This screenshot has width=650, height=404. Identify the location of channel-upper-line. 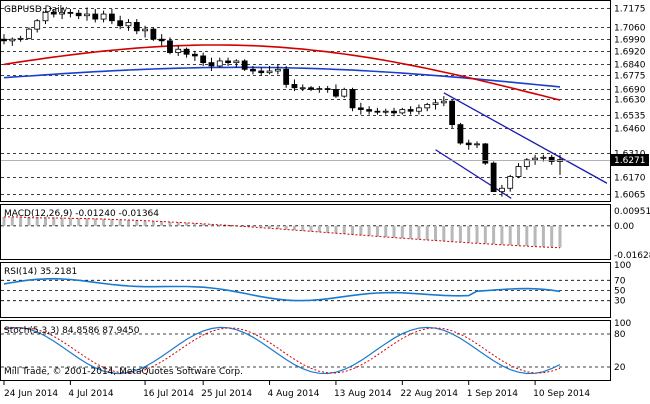
(525, 138).